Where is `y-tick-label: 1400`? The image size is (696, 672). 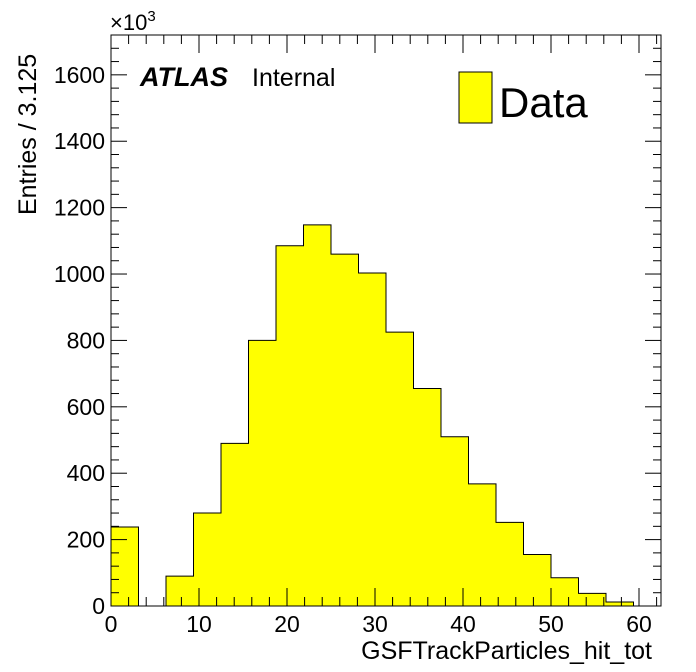
y-tick-label: 1400 is located at coordinates (79, 141).